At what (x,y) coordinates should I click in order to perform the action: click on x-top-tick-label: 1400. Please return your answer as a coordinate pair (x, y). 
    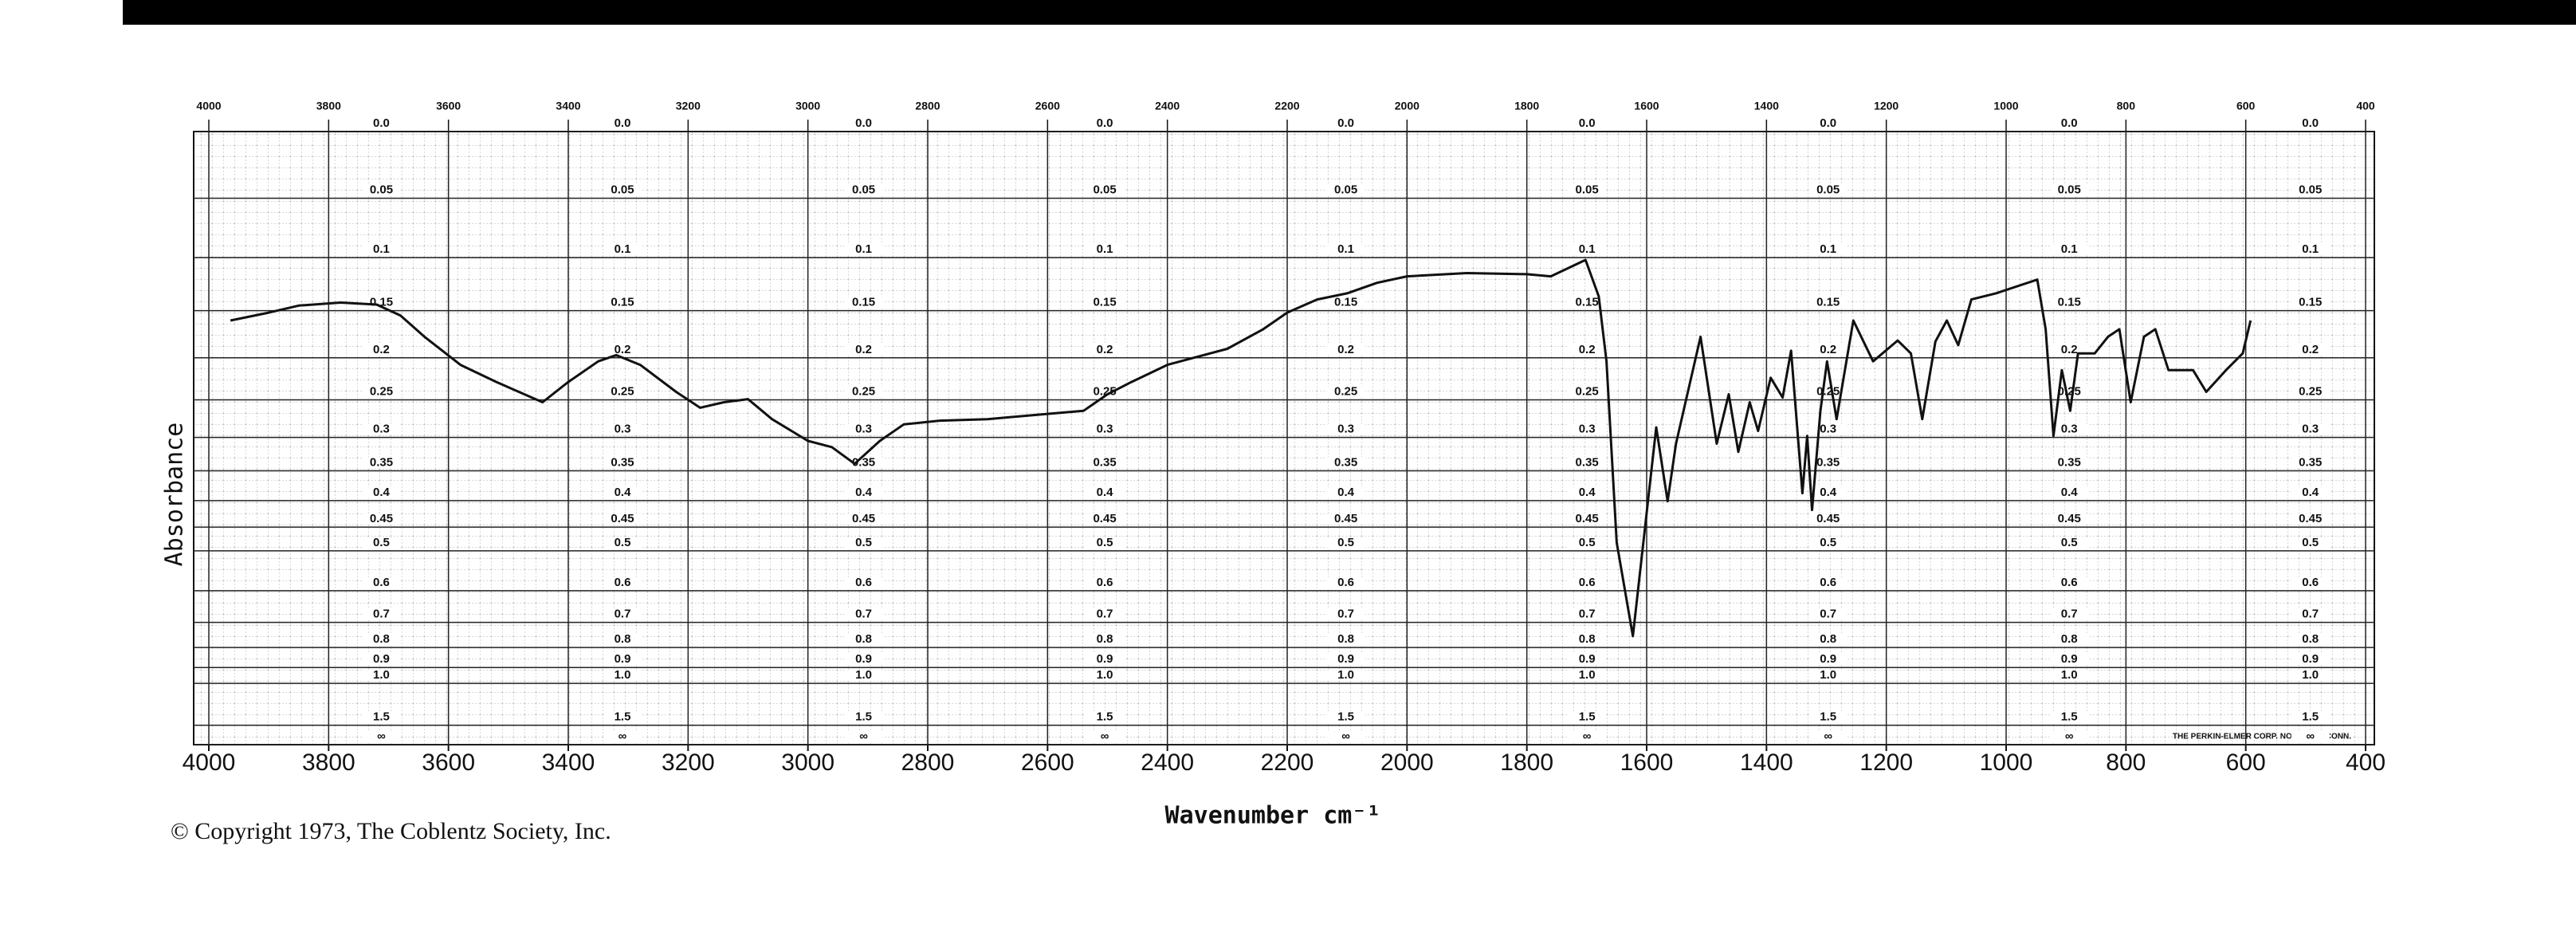
    Looking at the image, I should click on (1766, 106).